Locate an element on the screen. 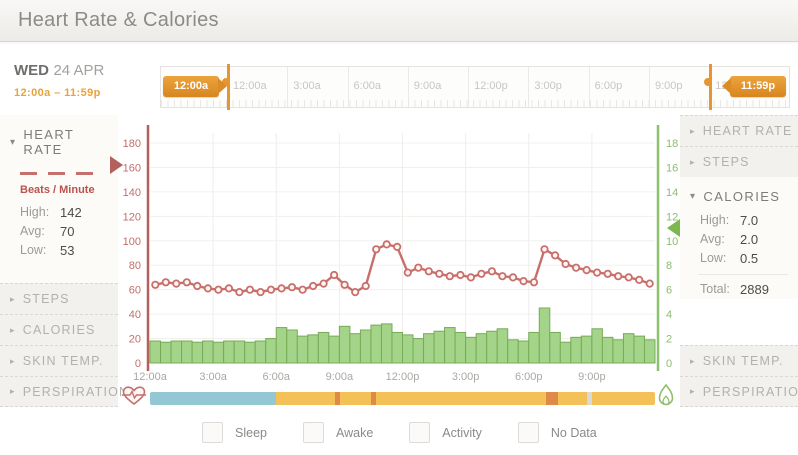 Image resolution: width=798 pixels, height=455 pixels. x-axis-label: 6:00a is located at coordinates (276, 377).